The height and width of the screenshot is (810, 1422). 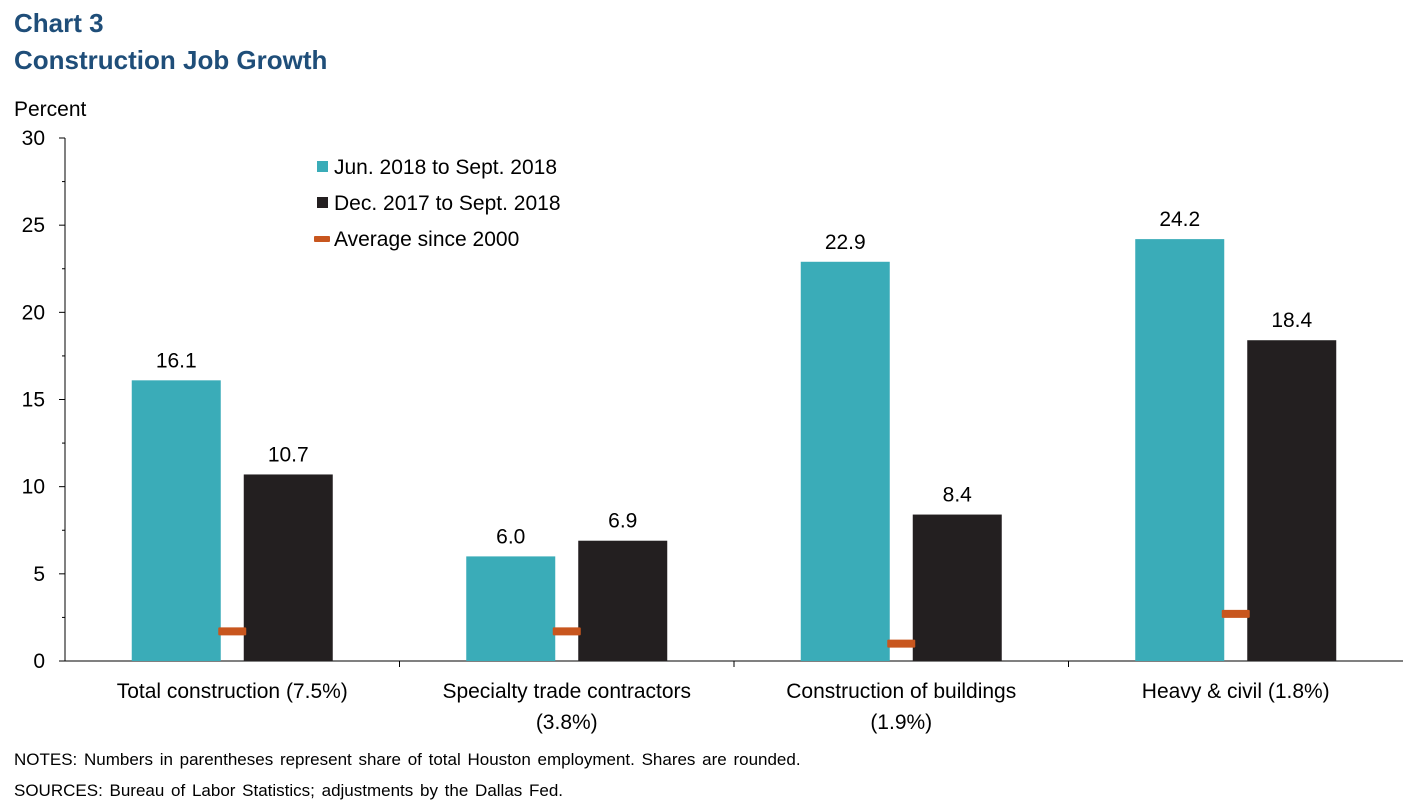 What do you see at coordinates (901, 722) in the screenshot?
I see `x-category-label: (1.9%)` at bounding box center [901, 722].